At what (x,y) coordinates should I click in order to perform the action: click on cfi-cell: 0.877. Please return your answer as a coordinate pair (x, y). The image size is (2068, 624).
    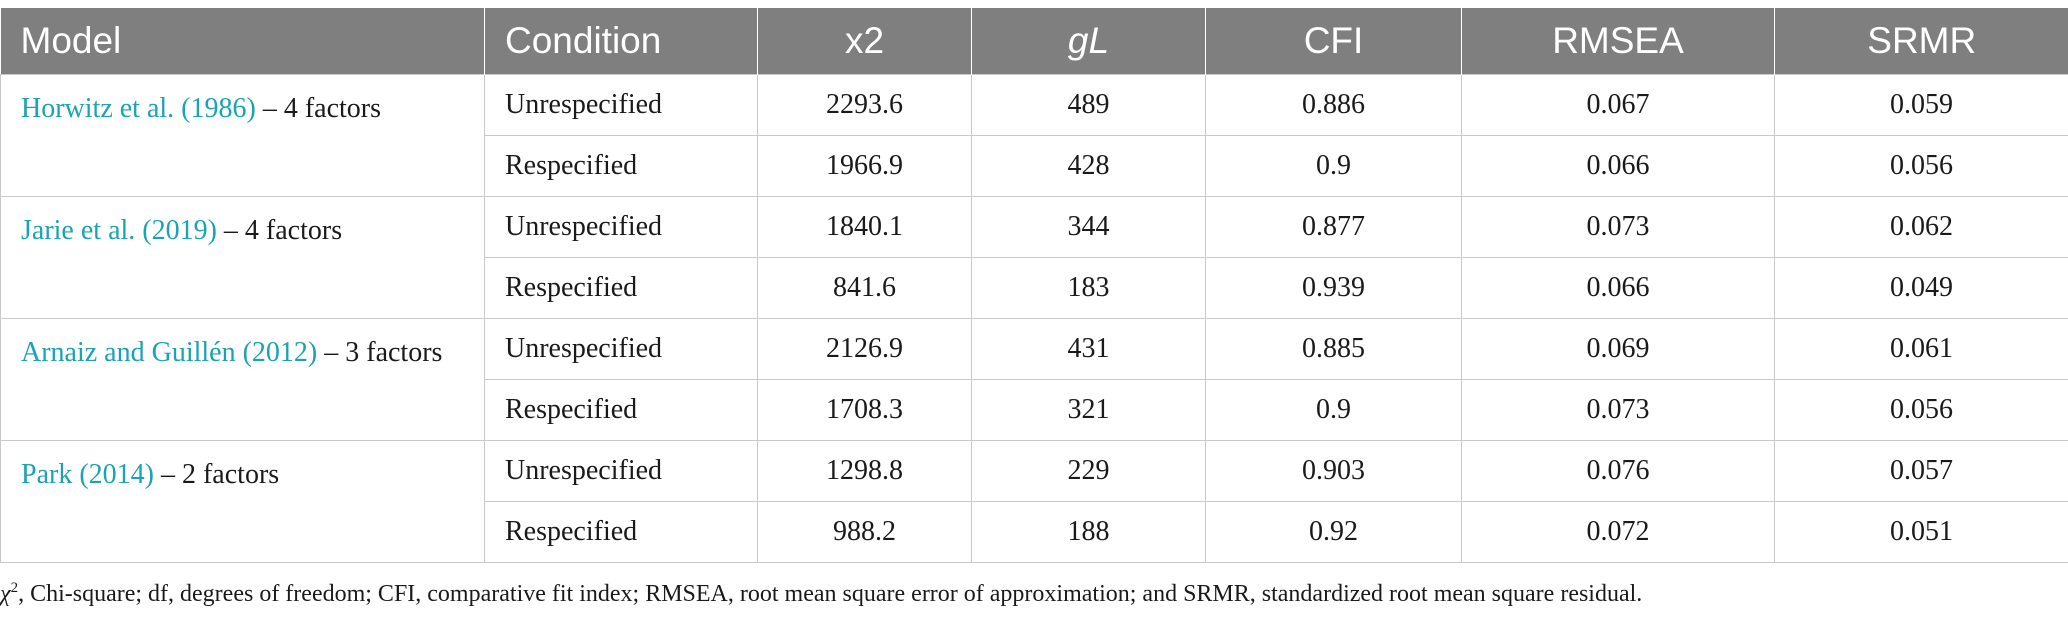
    Looking at the image, I should click on (1333, 227).